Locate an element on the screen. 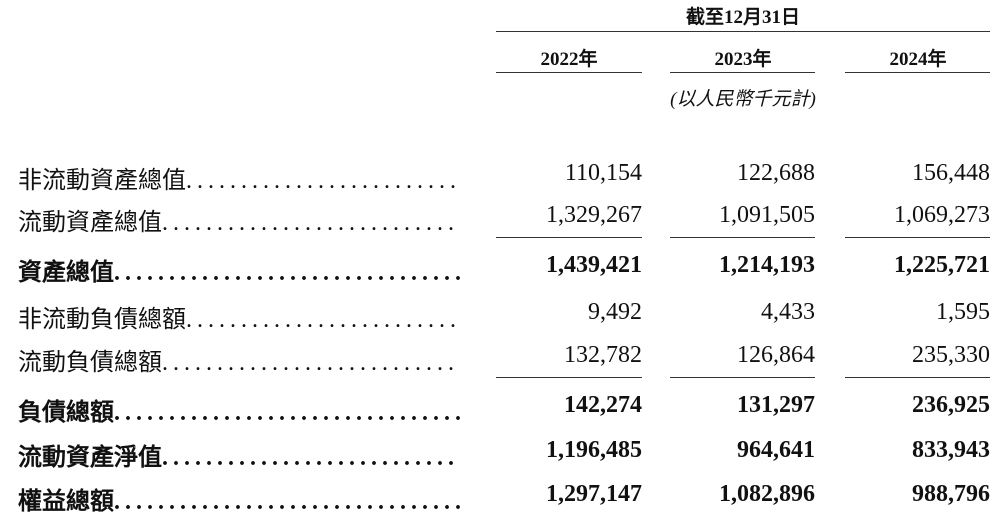 Image resolution: width=1000 pixels, height=525 pixels. value-cell-2022: 9,492 is located at coordinates (615, 312).